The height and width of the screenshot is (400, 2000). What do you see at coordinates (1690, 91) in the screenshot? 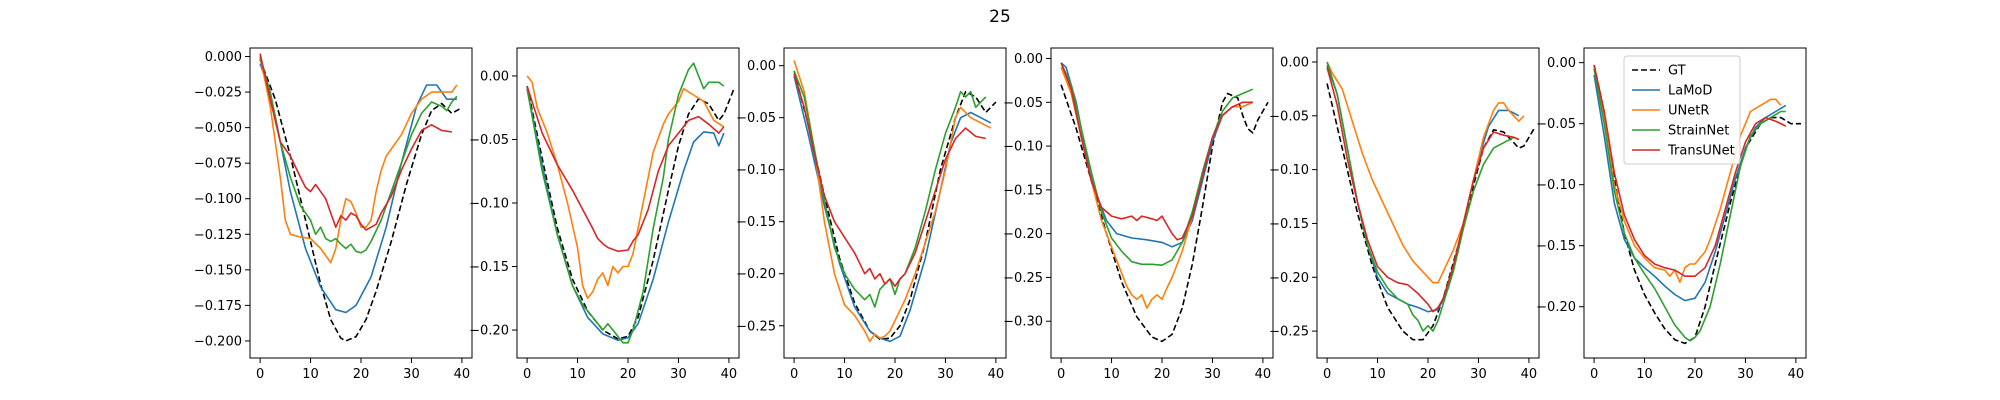
I see `legend-label-lamod: LaMoD` at bounding box center [1690, 91].